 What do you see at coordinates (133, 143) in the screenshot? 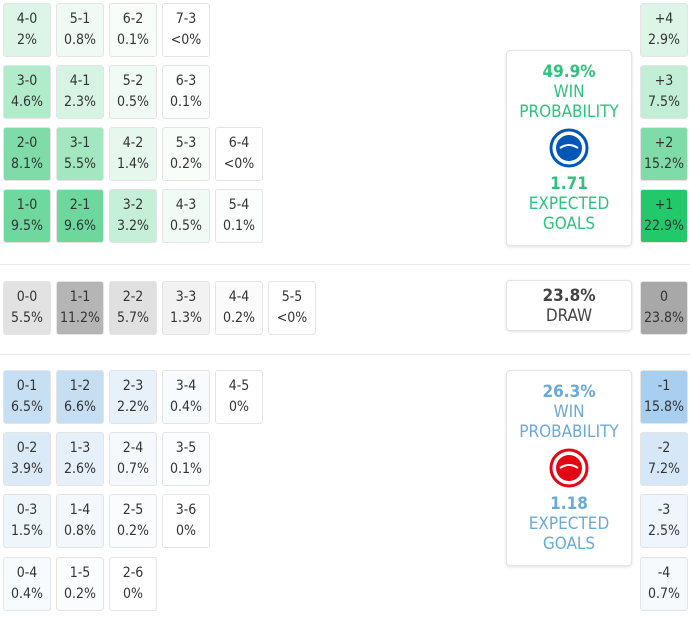
I see `score: 4-2` at bounding box center [133, 143].